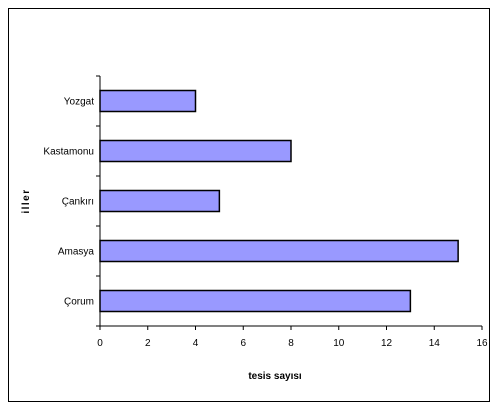  What do you see at coordinates (435, 343) in the screenshot?
I see `x-tick-label-7: 14` at bounding box center [435, 343].